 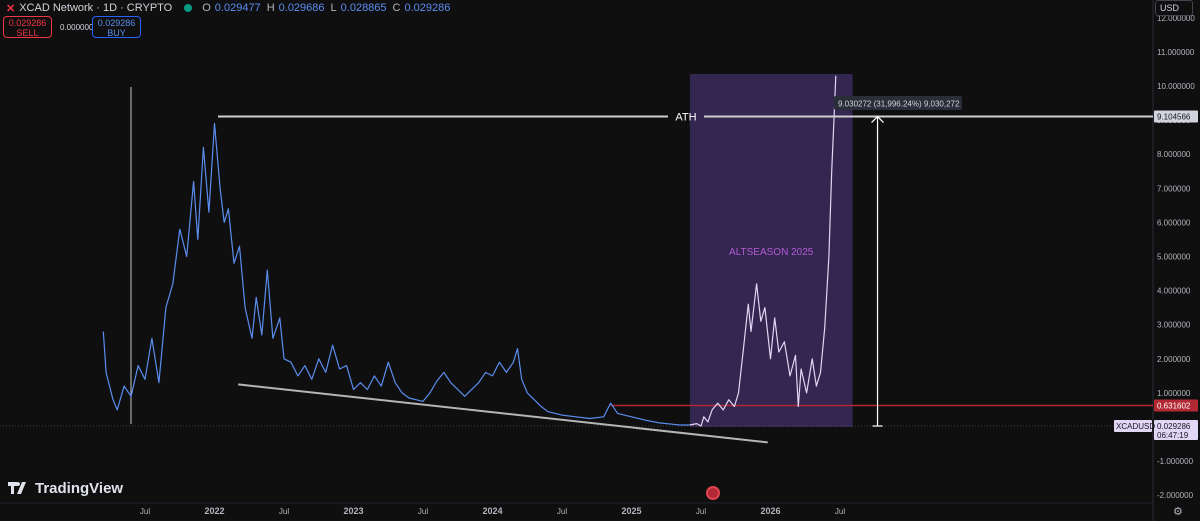 I want to click on trendline, so click(x=503, y=413).